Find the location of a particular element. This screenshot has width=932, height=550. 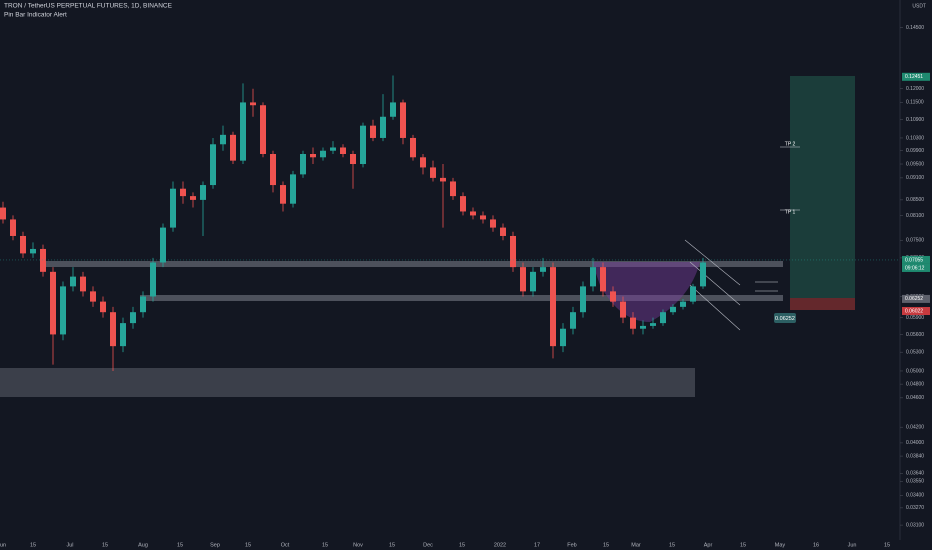

y-tick-label: 0.09100 is located at coordinates (915, 178).